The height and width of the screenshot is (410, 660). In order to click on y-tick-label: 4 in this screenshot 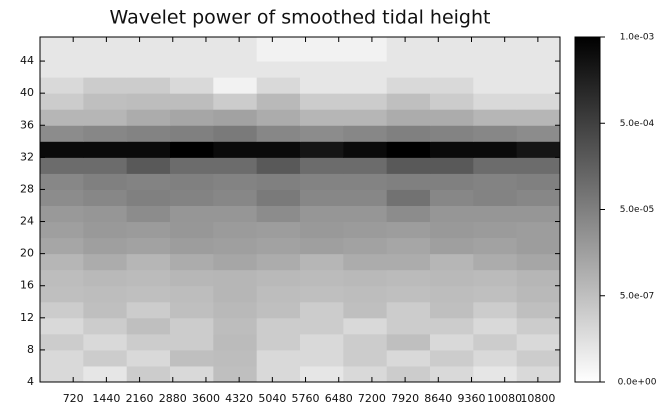, I will do `click(30, 381)`.